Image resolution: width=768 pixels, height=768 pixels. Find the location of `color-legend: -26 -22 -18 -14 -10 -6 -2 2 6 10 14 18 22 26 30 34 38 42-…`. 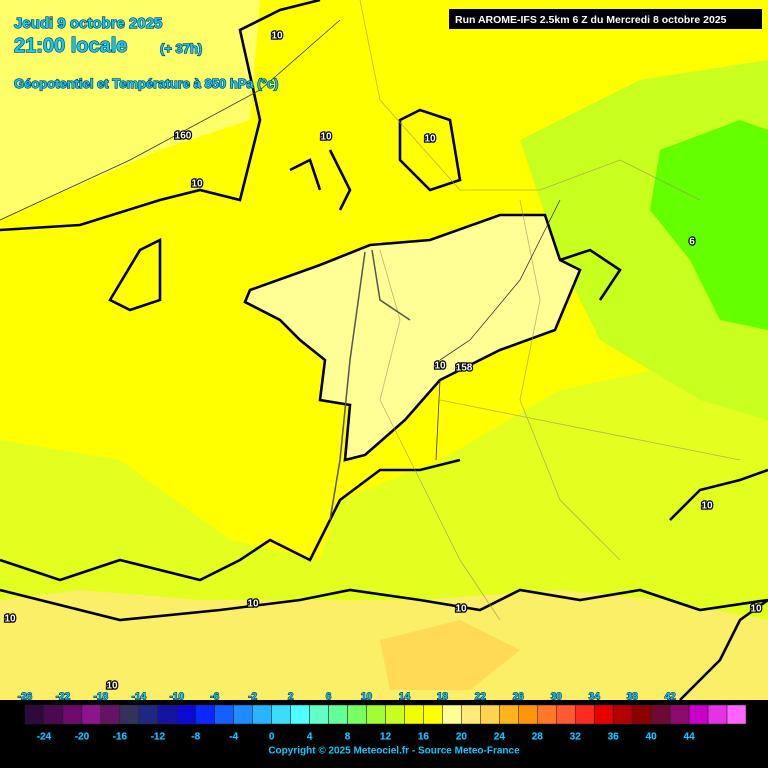

color-legend: -26 -22 -18 -14 -10 -6 -2 2 6 10 14 18 22 26 30 34 38 42-… is located at coordinates (382, 717).